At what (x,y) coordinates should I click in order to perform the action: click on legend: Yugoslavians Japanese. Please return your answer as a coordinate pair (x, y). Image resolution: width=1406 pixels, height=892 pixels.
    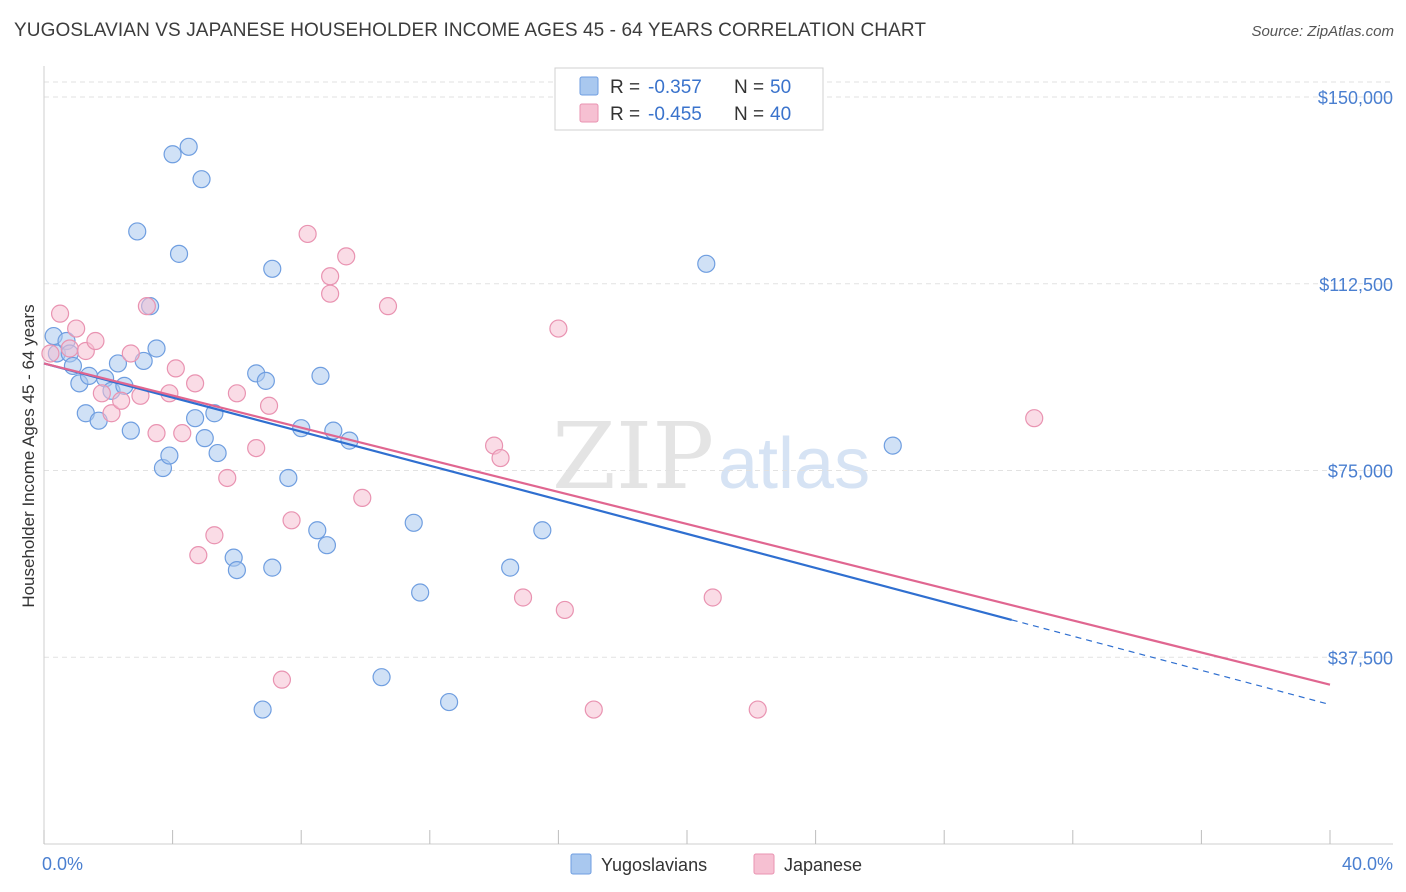
    Looking at the image, I should click on (716, 864).